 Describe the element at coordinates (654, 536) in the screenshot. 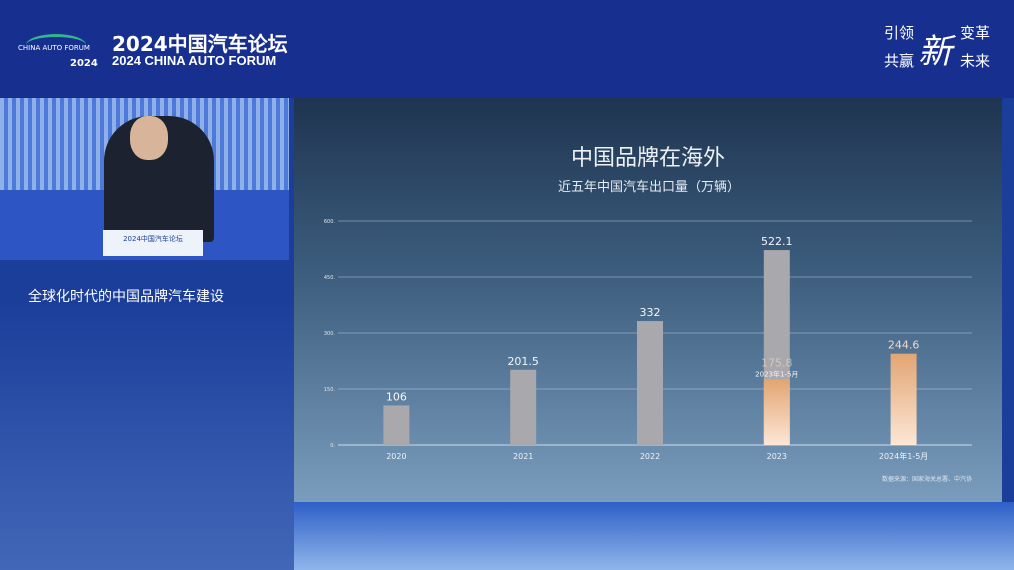

I see `bottom-background` at that location.